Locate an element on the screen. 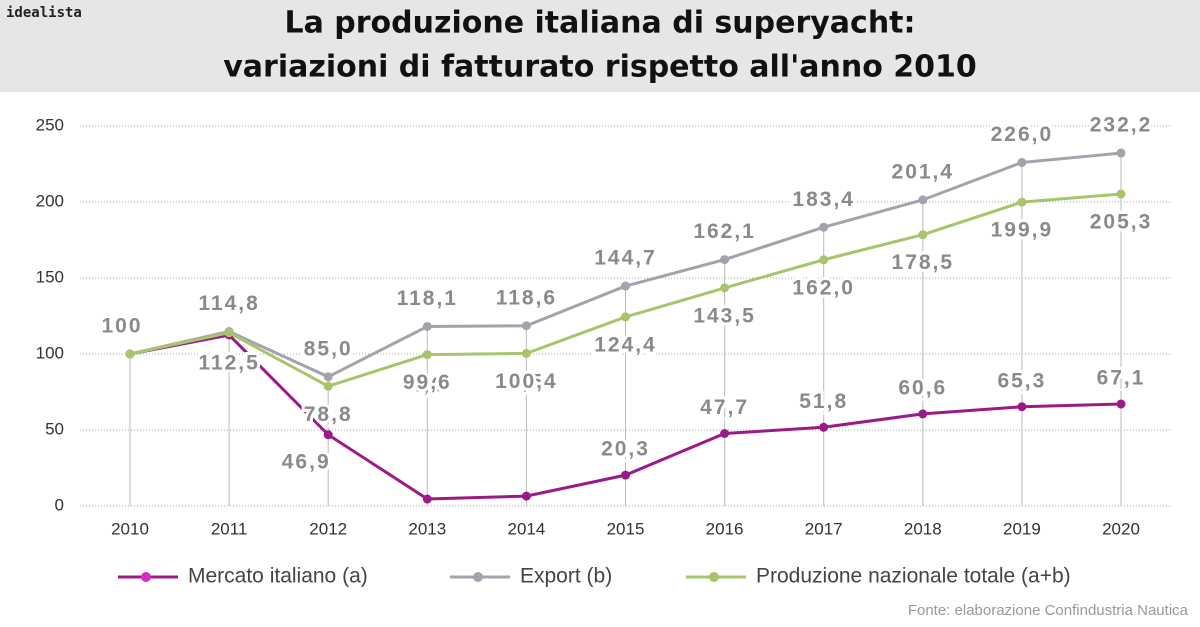 The image size is (1200, 627). y-tick-label: 250 is located at coordinates (50, 124).